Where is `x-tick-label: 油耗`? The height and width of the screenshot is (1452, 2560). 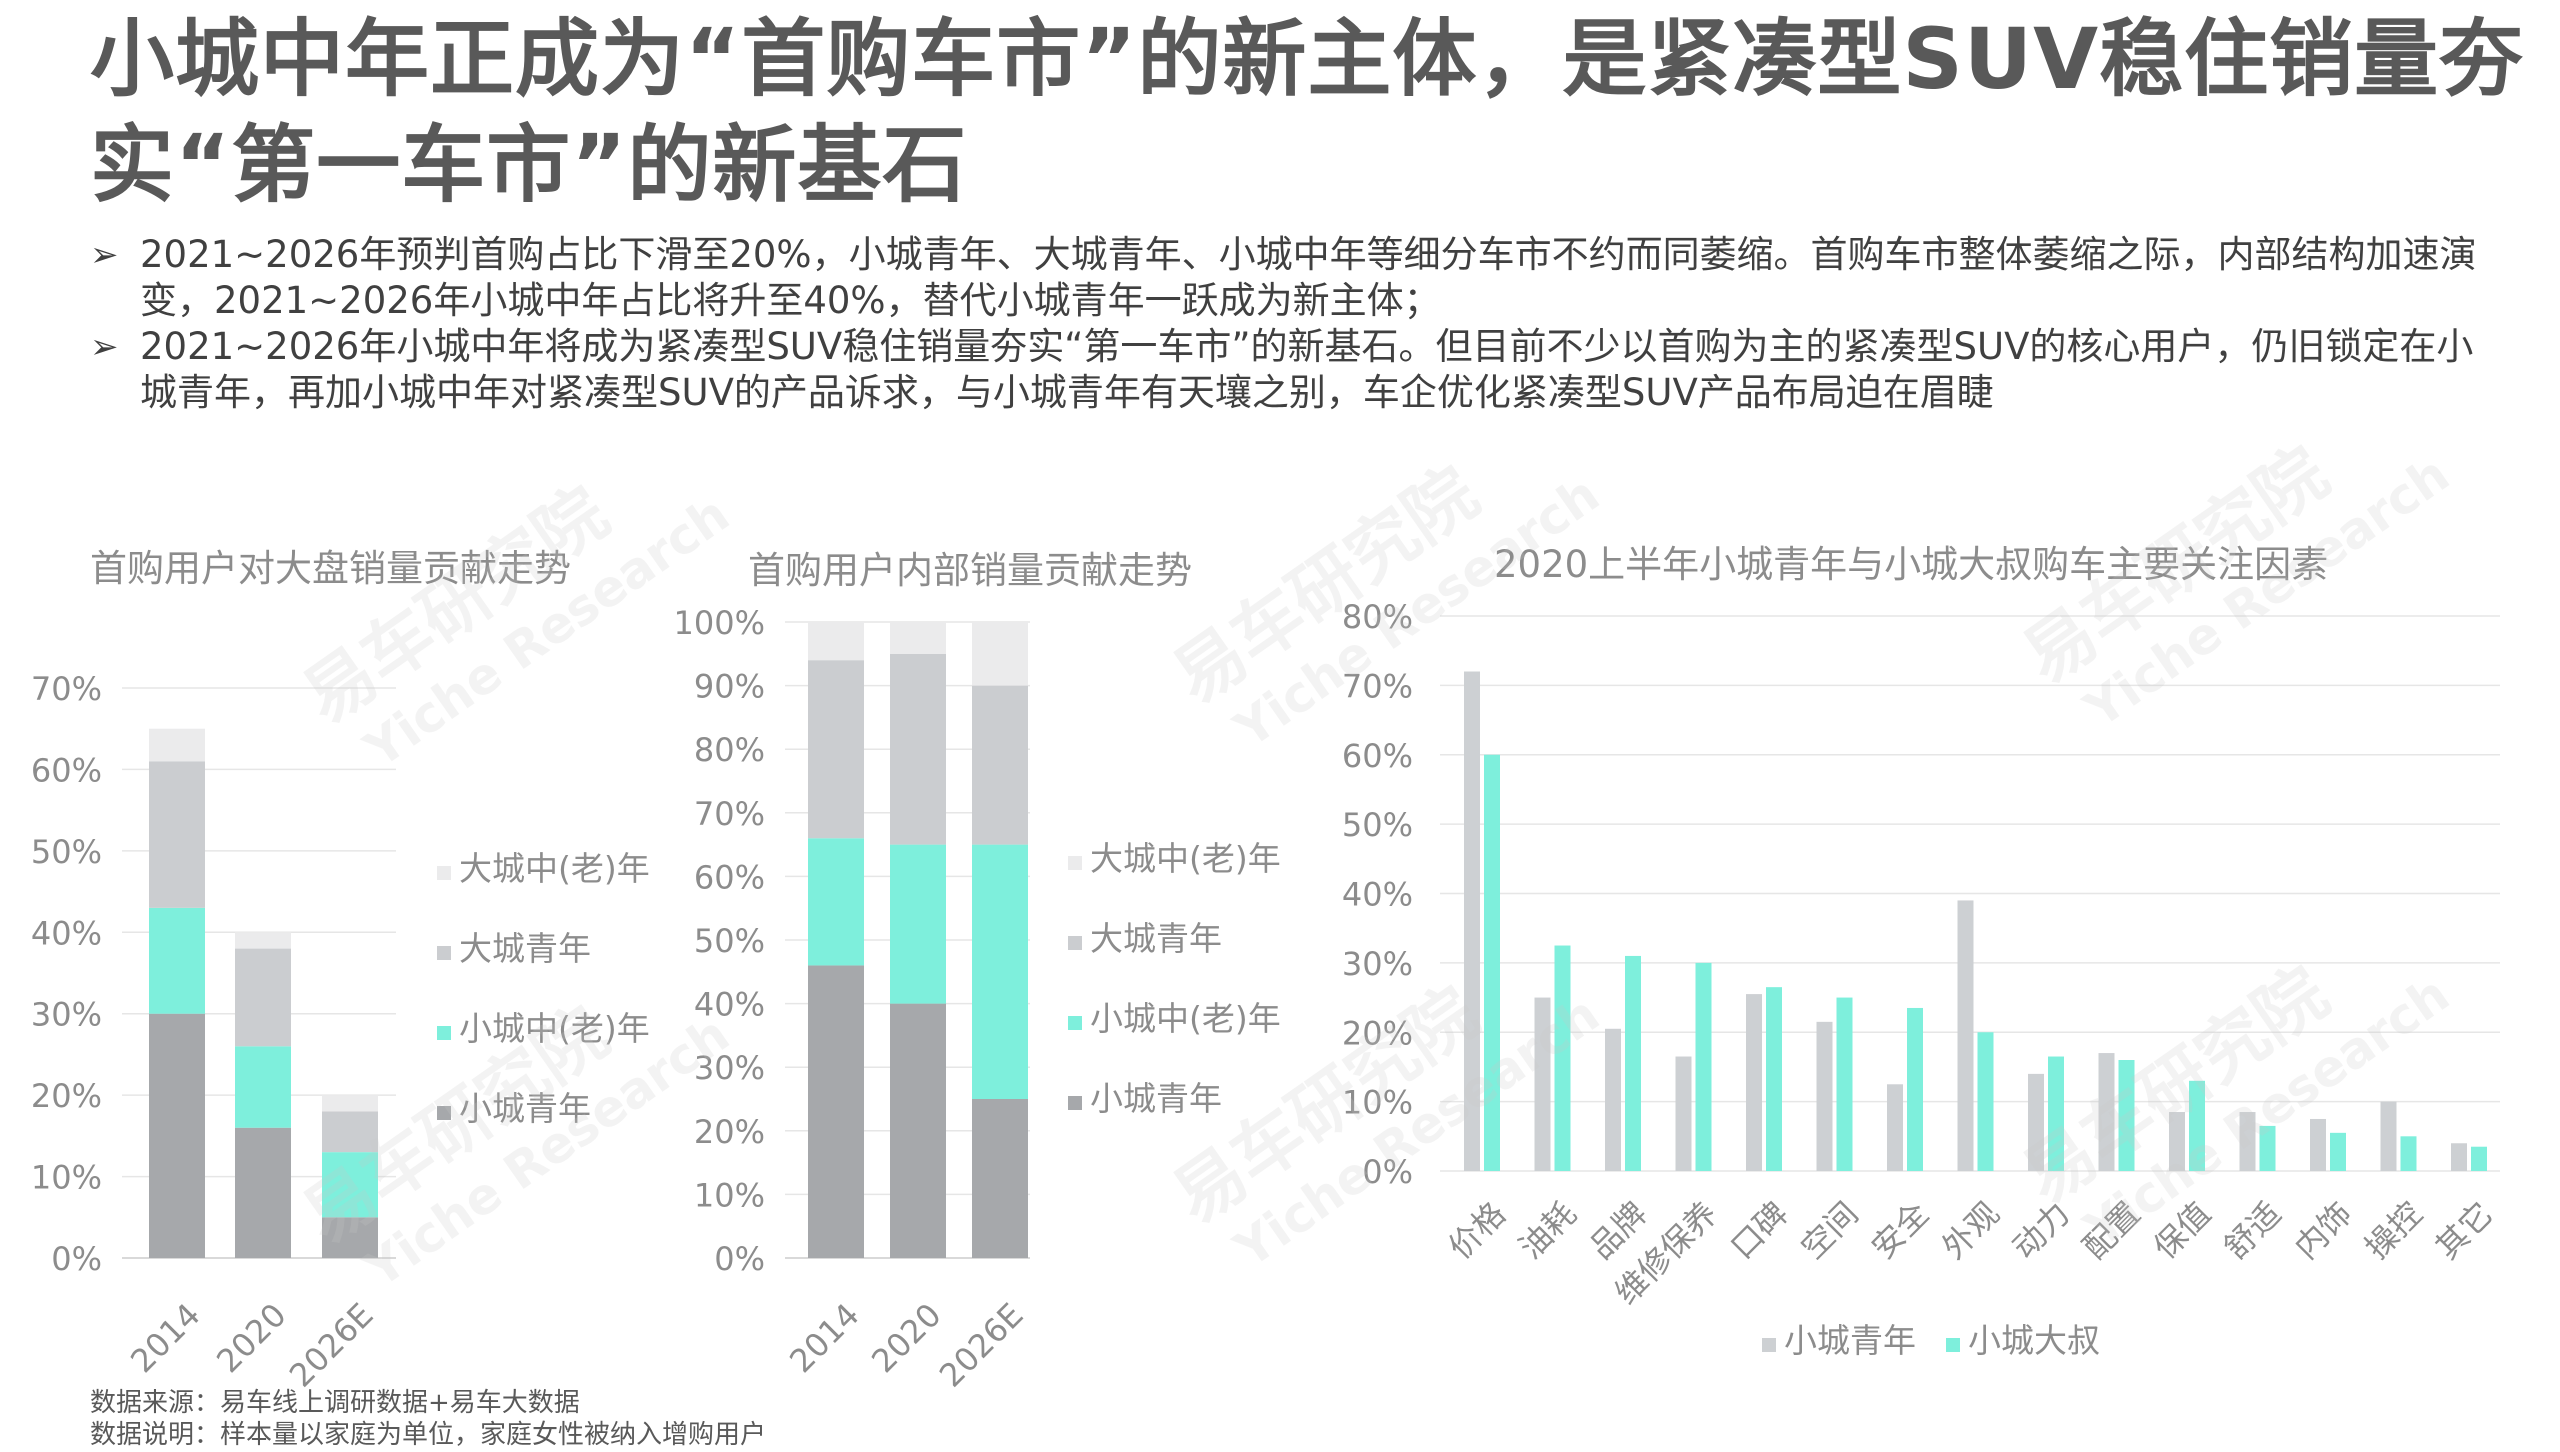
x-tick-label: 油耗 is located at coordinates (1548, 1230).